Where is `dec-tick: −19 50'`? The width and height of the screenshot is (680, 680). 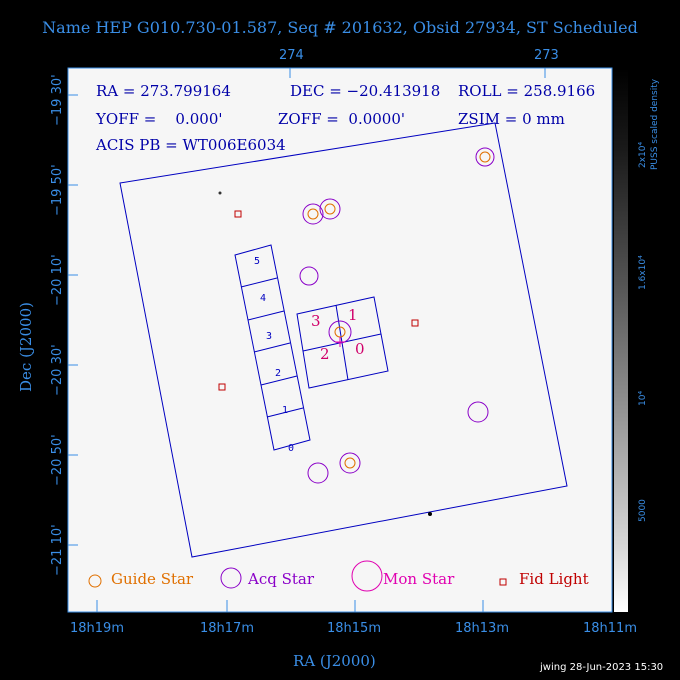
dec-tick: −19 50' is located at coordinates (57, 190).